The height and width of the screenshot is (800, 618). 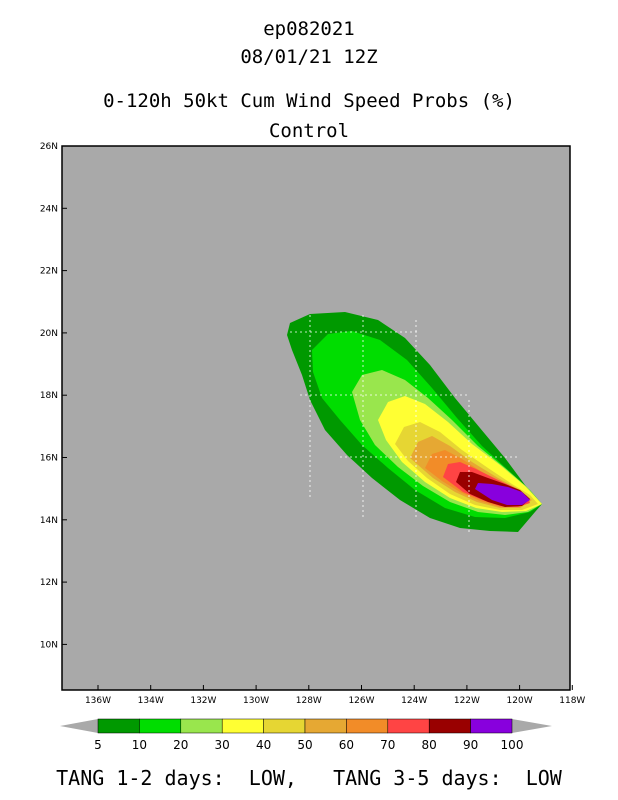 I want to click on legend-labels: 5 10 20 30 40 50 60 70 80 90 100, so click(x=308, y=745).